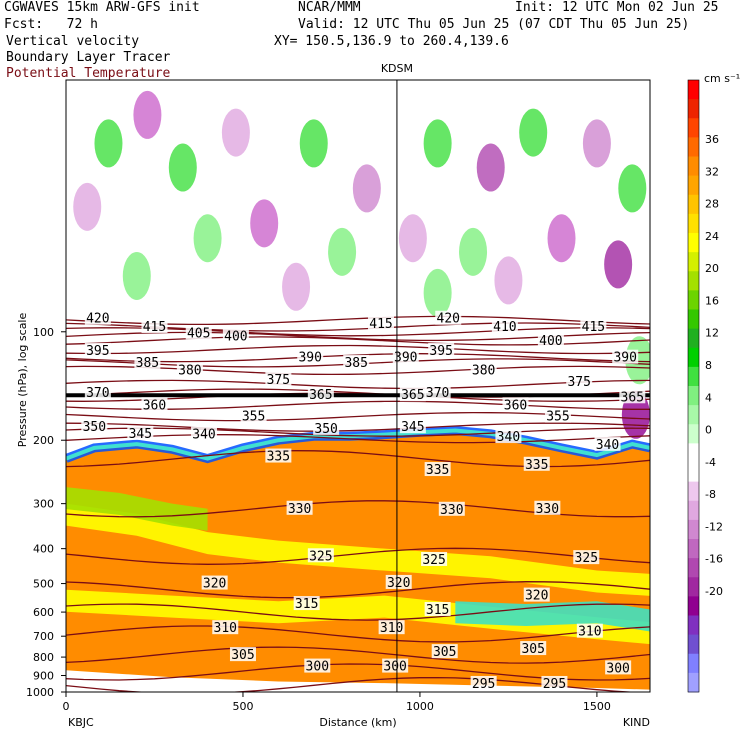 This screenshot has width=740, height=740. What do you see at coordinates (43, 504) in the screenshot?
I see `y-tick-label: 300` at bounding box center [43, 504].